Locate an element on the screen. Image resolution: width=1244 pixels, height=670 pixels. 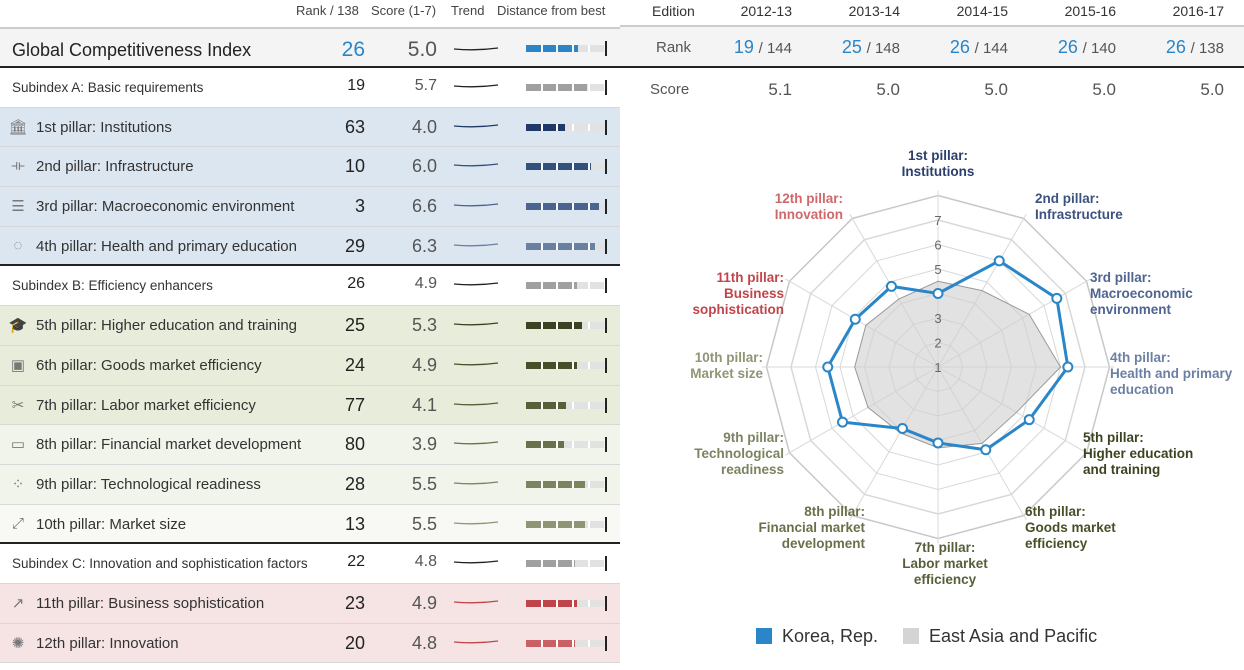
row-score: 5.7 is located at coordinates (425, 85).